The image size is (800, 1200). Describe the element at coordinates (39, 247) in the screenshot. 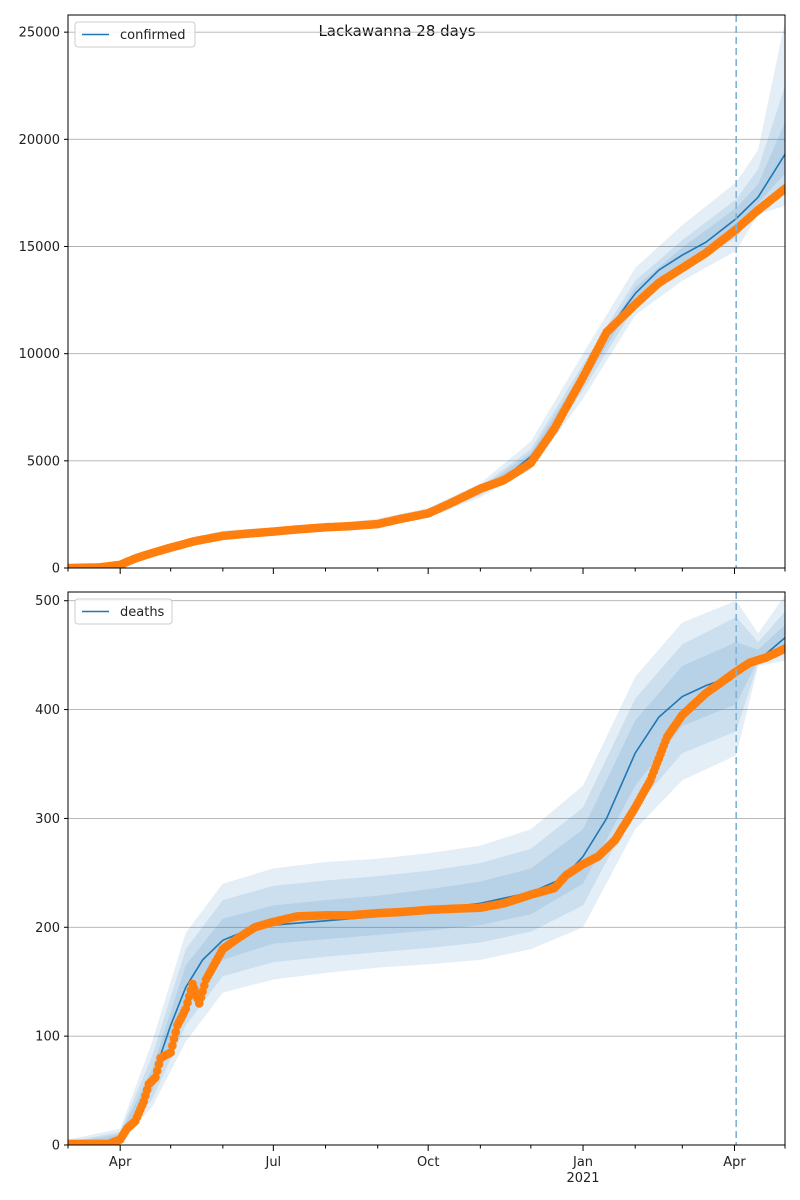

I see `y-tick-label: 15000` at that location.